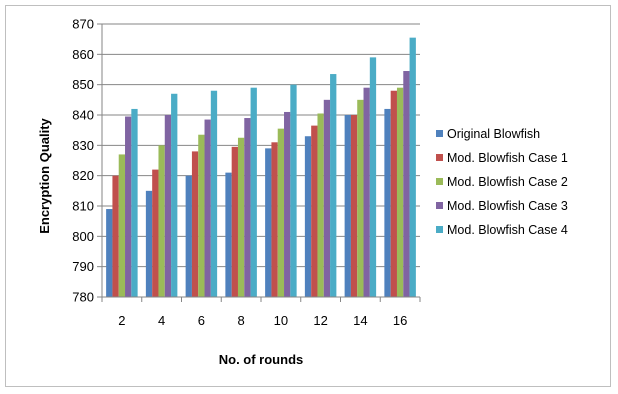 Image resolution: width=618 pixels, height=394 pixels. I want to click on y-tick-label: 840, so click(83, 115).